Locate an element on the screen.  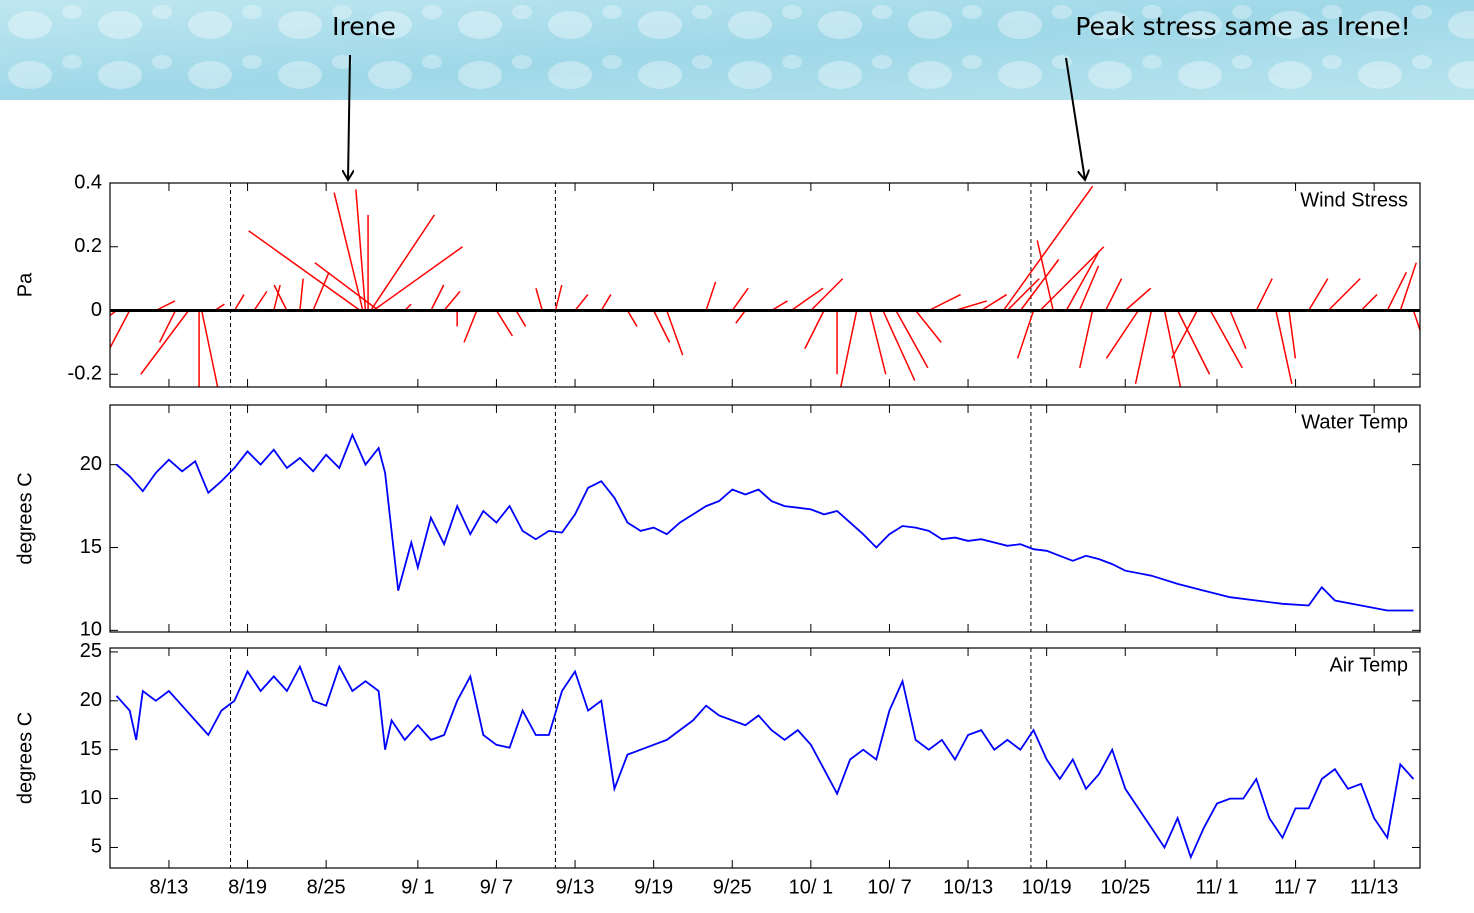
y-tick-label: 0.2 is located at coordinates (88, 246).